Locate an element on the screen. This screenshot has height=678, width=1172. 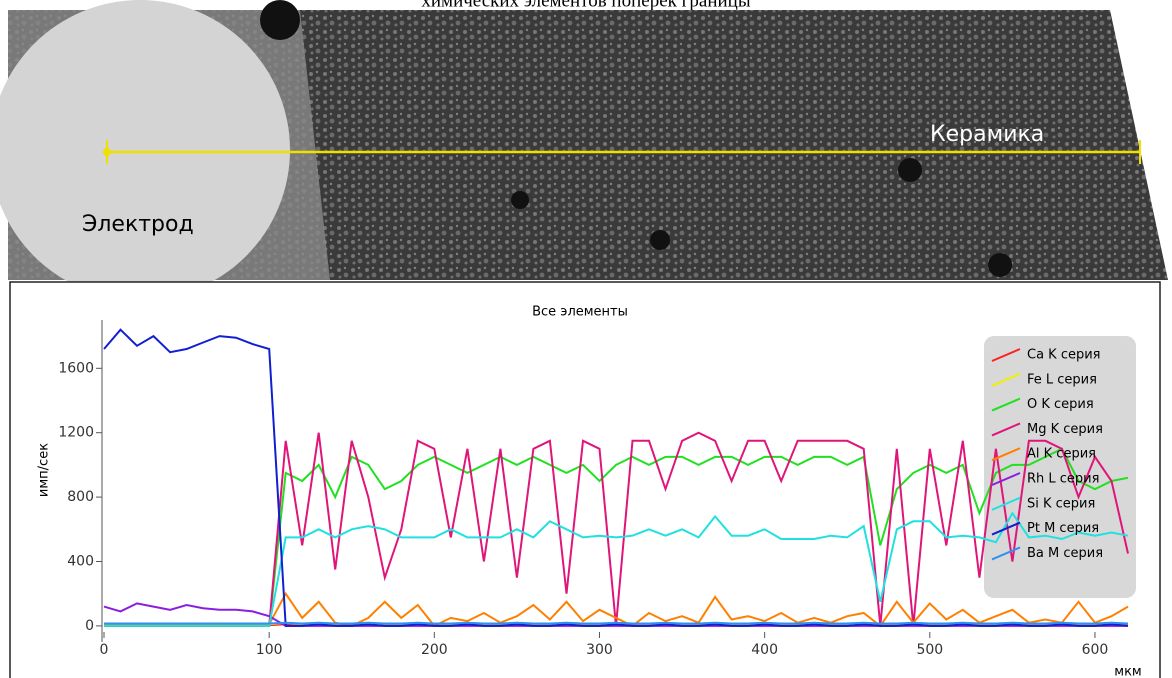
x-tick-label: 400 is located at coordinates (764, 650).